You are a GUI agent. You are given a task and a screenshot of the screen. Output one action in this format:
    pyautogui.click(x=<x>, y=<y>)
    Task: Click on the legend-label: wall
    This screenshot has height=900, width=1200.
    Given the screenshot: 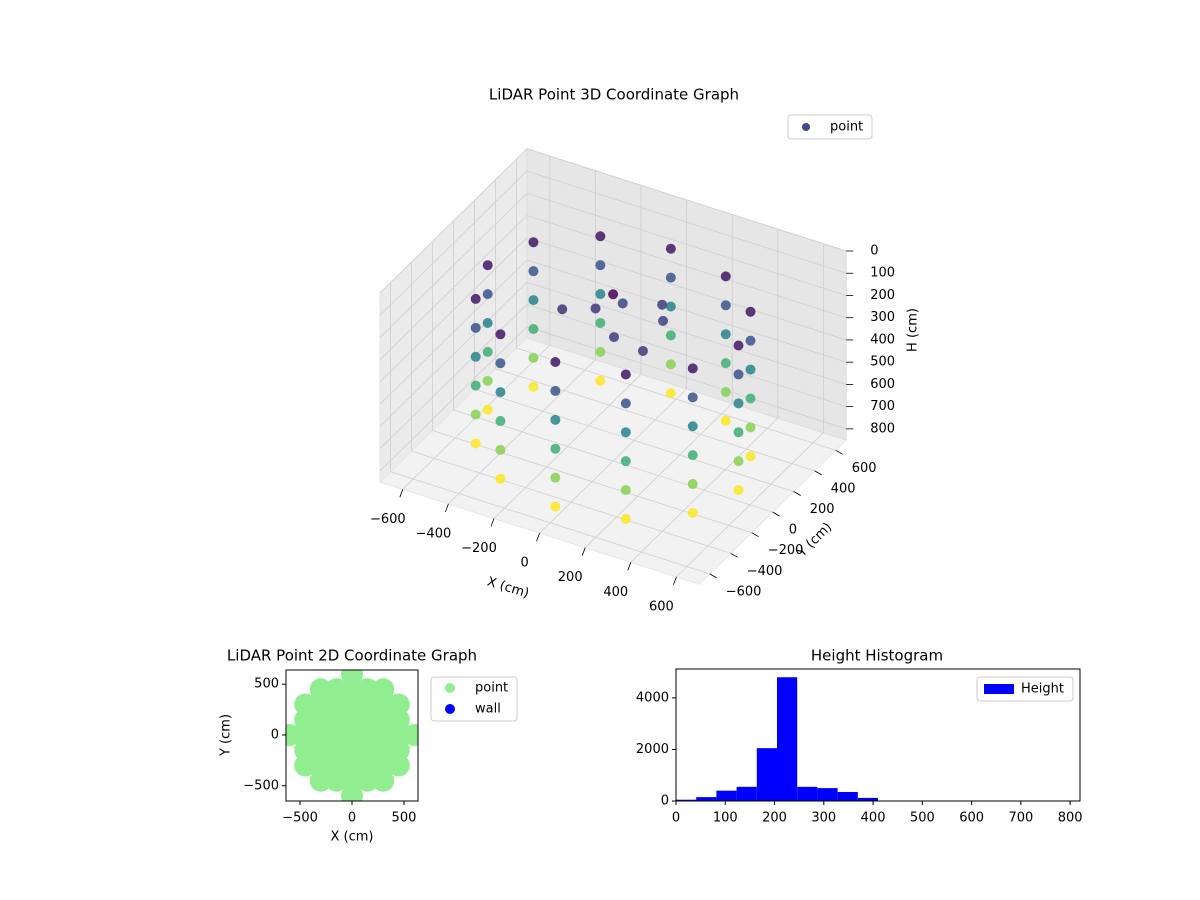 What is the action you would take?
    pyautogui.click(x=488, y=709)
    